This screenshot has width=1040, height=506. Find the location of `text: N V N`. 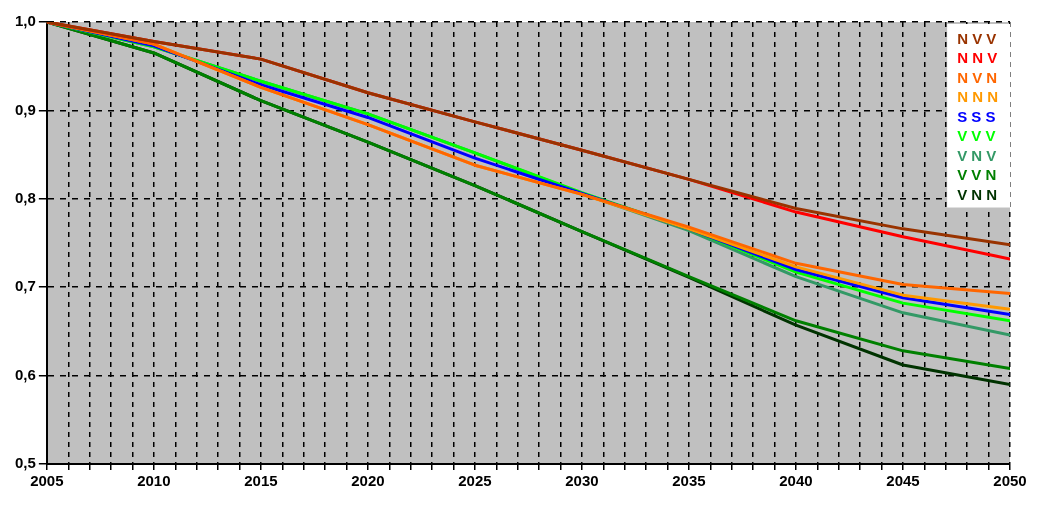

text: N V N is located at coordinates (977, 77).